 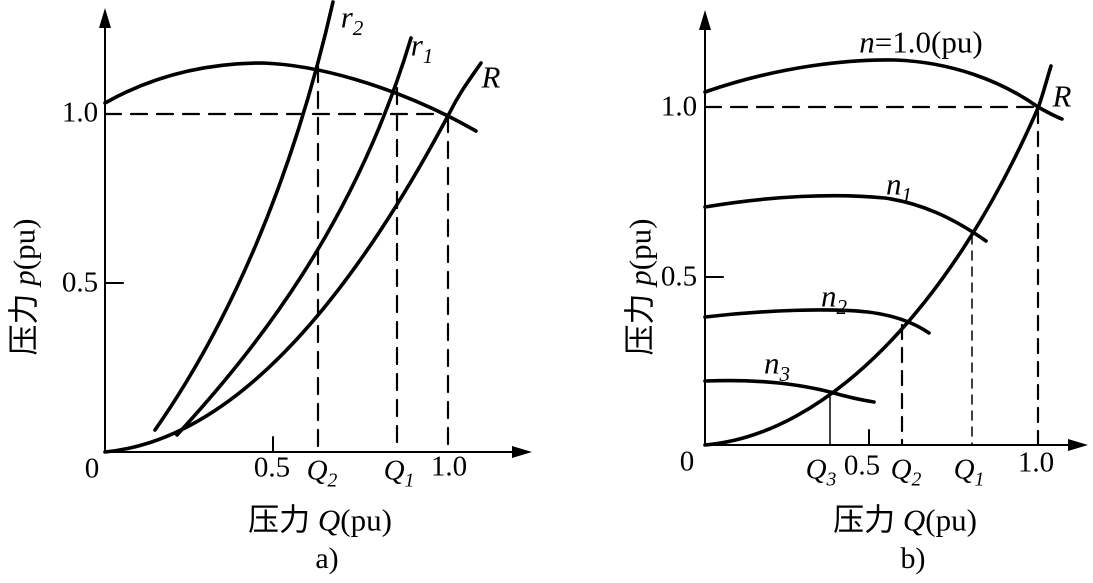 I want to click on pump-curve-n1.0-b, so click(x=883, y=89).